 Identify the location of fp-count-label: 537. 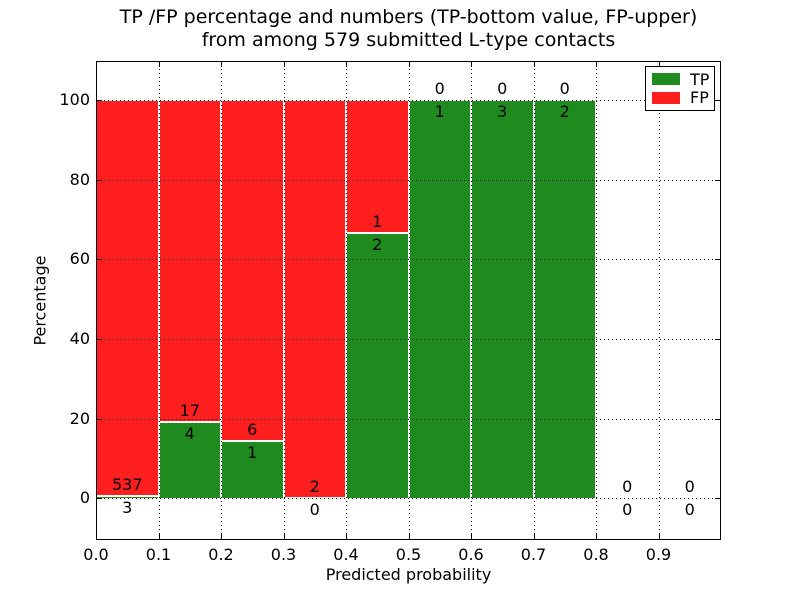
(127, 484).